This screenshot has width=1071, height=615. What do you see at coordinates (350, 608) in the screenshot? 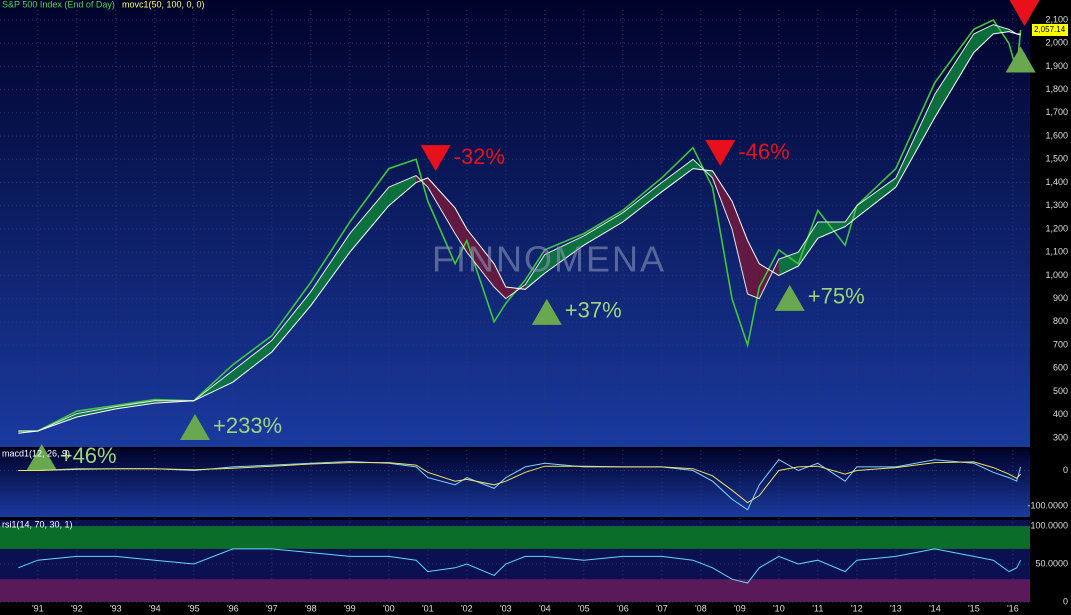
I see `x-tick-label: '99` at bounding box center [350, 608].